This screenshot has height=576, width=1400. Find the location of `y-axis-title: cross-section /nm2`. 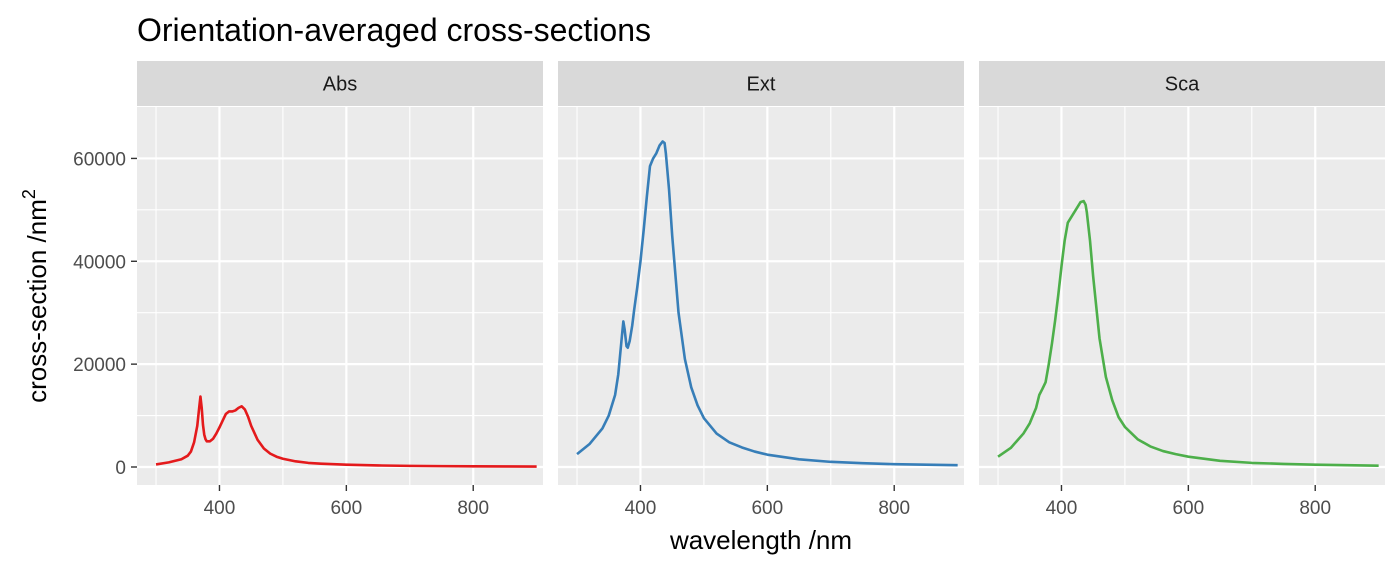

y-axis-title: cross-section /nm2 is located at coordinates (35, 296).